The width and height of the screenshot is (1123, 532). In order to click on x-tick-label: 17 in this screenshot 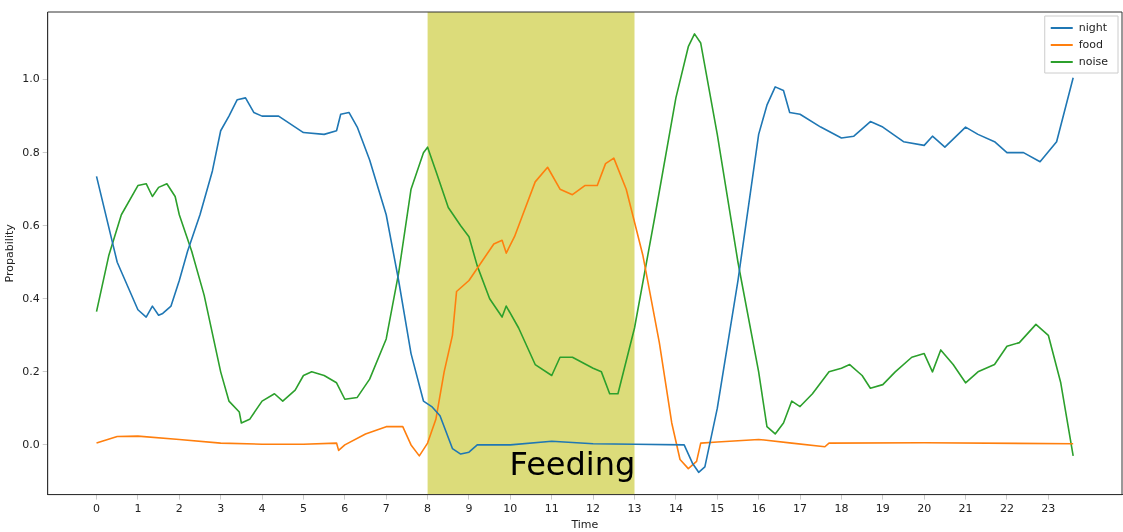, I will do `click(800, 509)`.